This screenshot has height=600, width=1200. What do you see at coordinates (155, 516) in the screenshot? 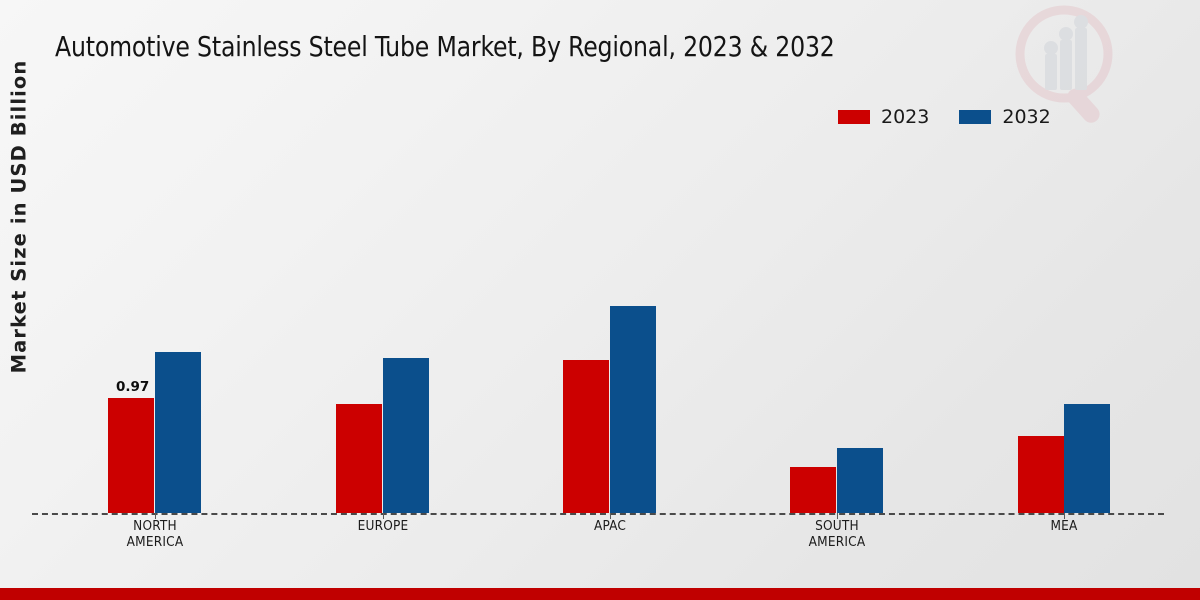
I see `x-tick-north-america` at bounding box center [155, 516].